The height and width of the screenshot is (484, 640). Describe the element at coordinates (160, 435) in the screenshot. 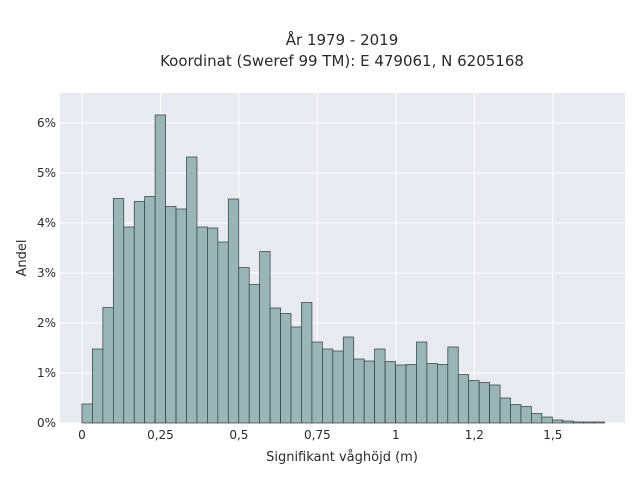

I see `x-tick-label: 0,25` at that location.